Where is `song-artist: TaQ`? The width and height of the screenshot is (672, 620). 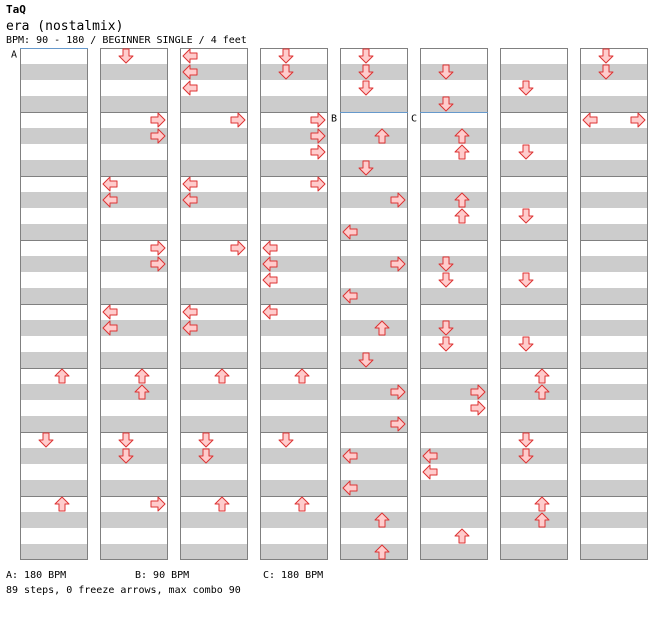
song-artist: TaQ is located at coordinates (16, 9).